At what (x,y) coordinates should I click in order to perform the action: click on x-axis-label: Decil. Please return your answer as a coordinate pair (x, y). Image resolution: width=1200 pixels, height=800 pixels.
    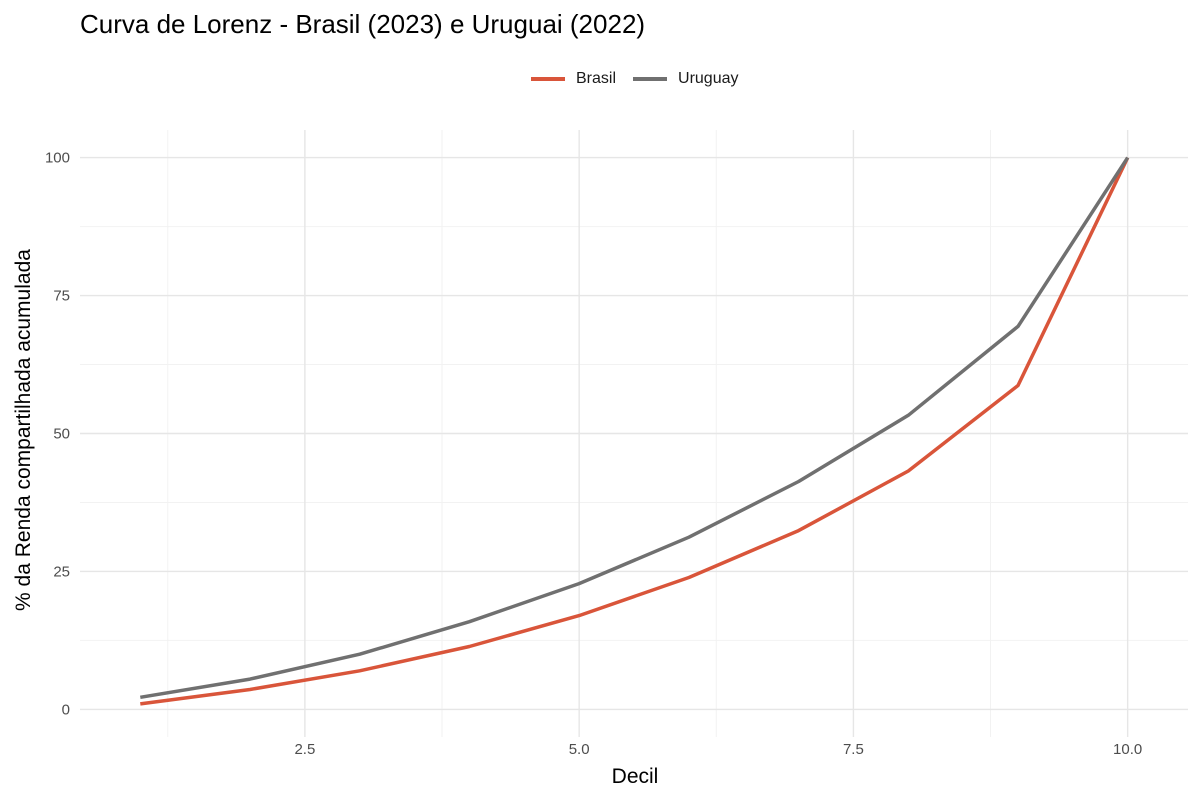
    Looking at the image, I should click on (635, 776).